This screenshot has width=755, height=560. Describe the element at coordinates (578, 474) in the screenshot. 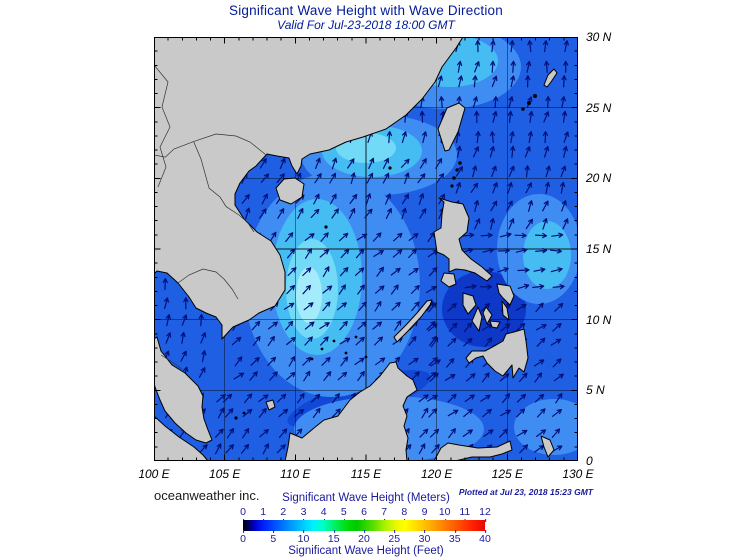

I see `lon-label: 130 E` at that location.